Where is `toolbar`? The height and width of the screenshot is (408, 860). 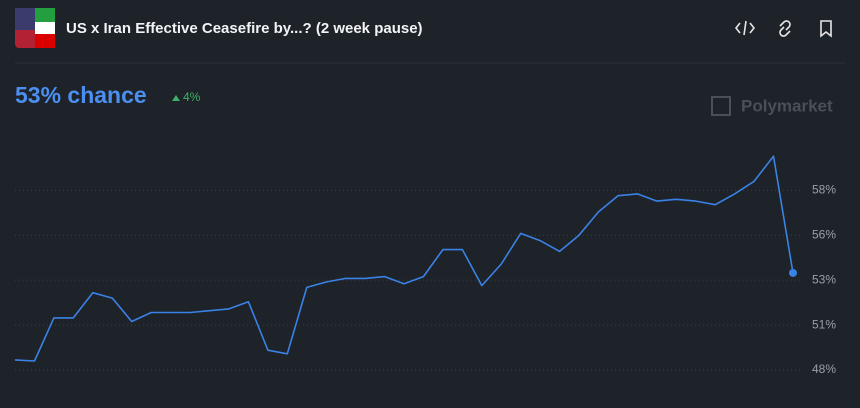 toolbar is located at coordinates (783, 29).